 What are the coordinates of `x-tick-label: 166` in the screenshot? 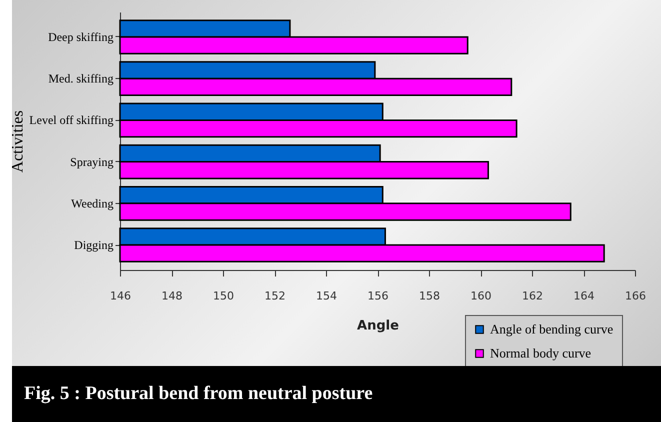 It's located at (635, 296).